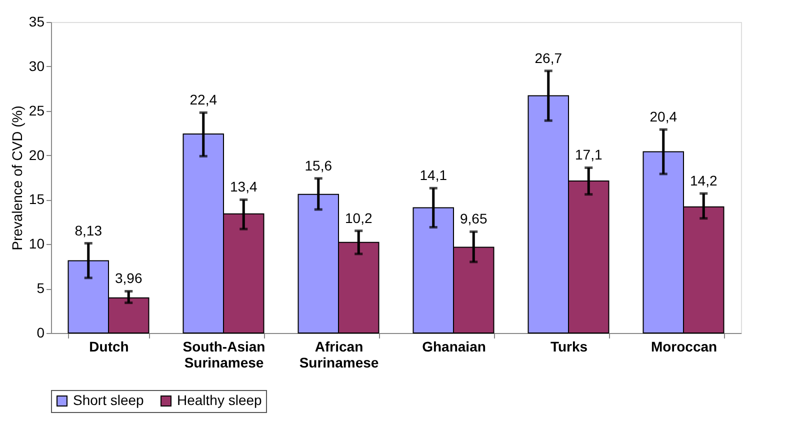  Describe the element at coordinates (704, 180) in the screenshot. I see `data-label: 14,2` at that location.